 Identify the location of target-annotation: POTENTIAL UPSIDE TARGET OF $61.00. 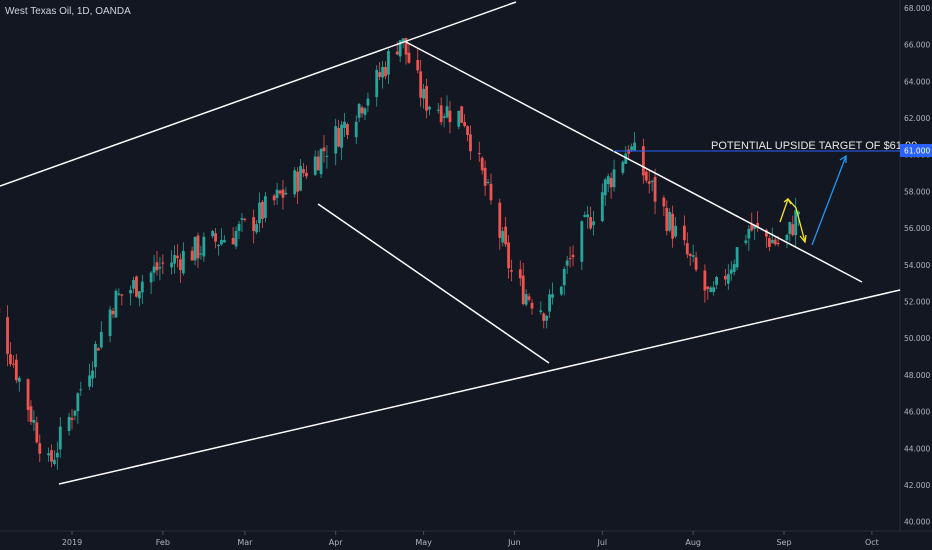
(814, 146).